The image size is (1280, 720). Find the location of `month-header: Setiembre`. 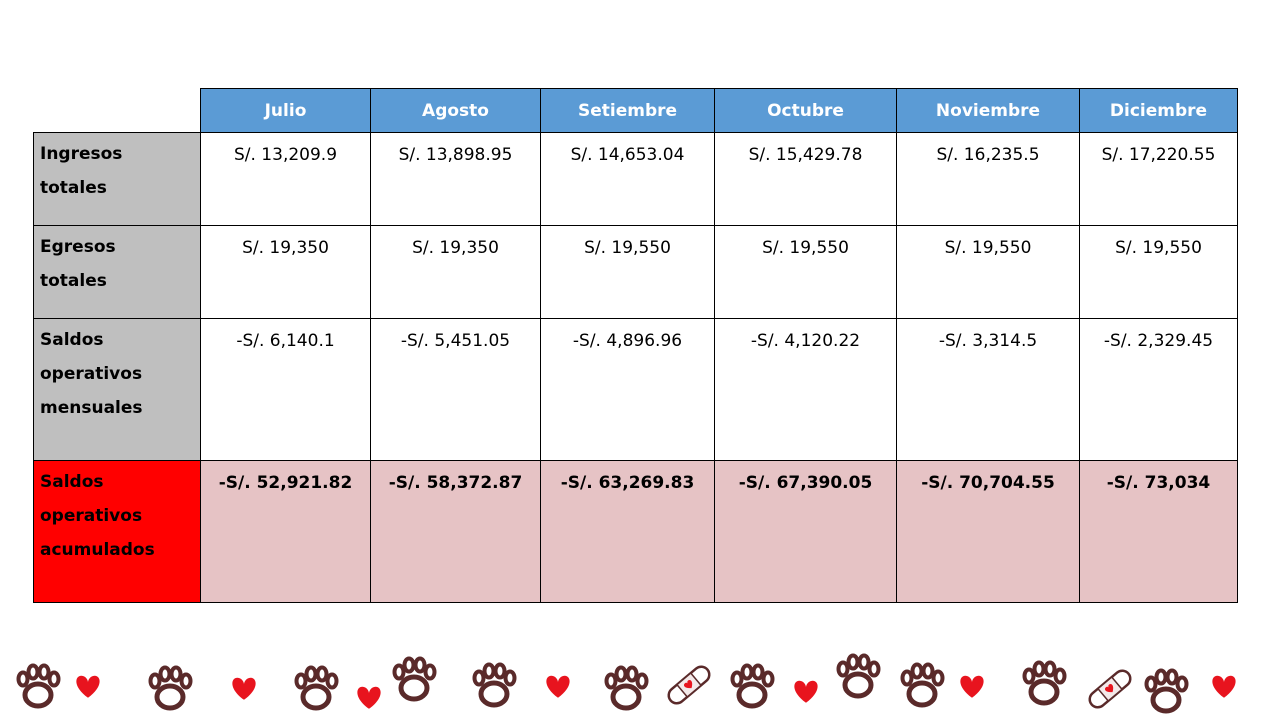

month-header: Setiembre is located at coordinates (627, 110).